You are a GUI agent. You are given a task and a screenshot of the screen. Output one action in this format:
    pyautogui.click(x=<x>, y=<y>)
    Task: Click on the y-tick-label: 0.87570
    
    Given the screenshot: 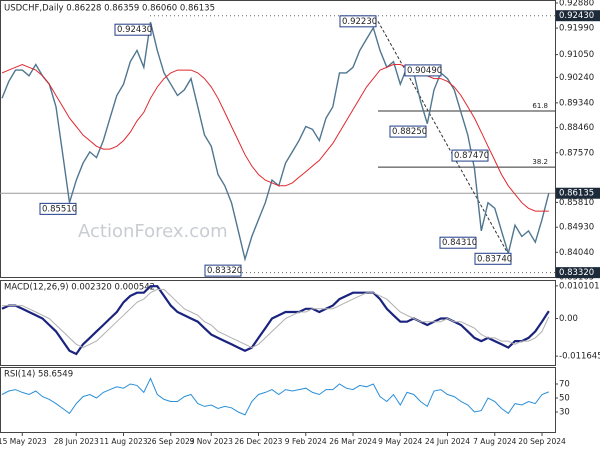 What is the action you would take?
    pyautogui.click(x=576, y=153)
    